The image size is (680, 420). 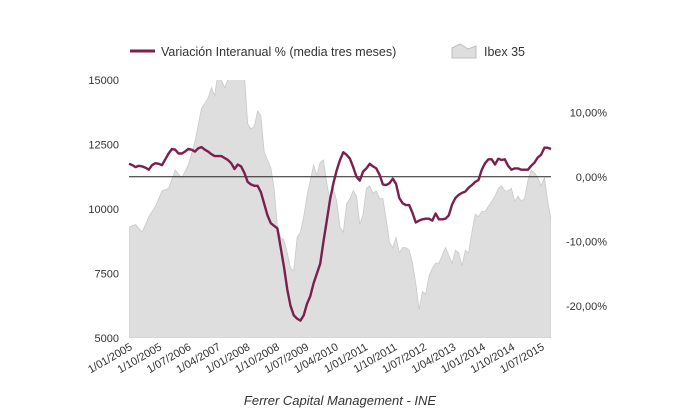 I want to click on left-tick-label: 12500, so click(x=103, y=146).